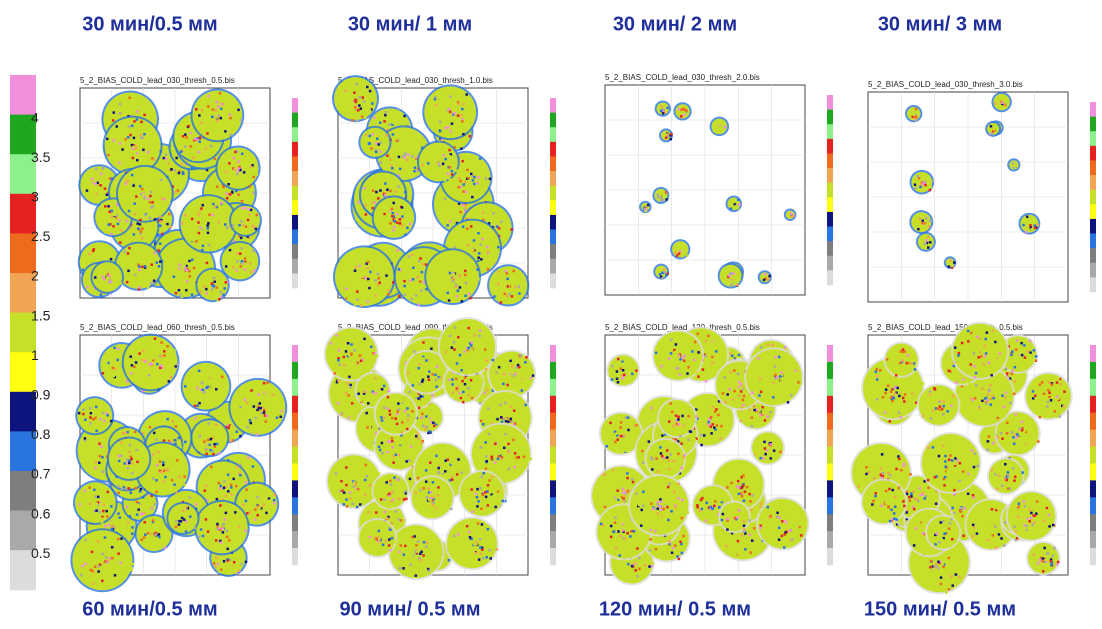 This screenshot has width=1102, height=629. What do you see at coordinates (440, 448) in the screenshot?
I see `map-panel: 5_2_BIAS_COLD_lead_090_thresh_0.5.bis` at bounding box center [440, 448].